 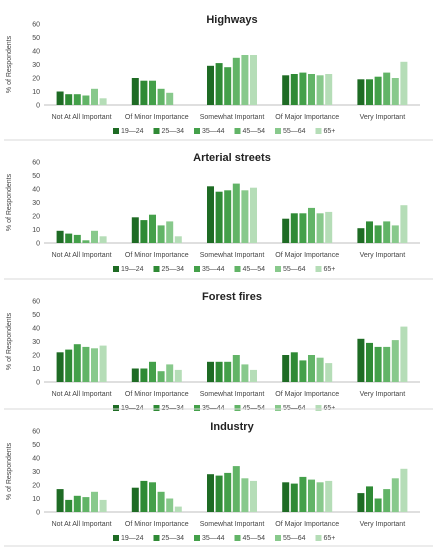 What do you see at coordinates (330, 131) in the screenshot?
I see `legend-label: 65+` at bounding box center [330, 131].